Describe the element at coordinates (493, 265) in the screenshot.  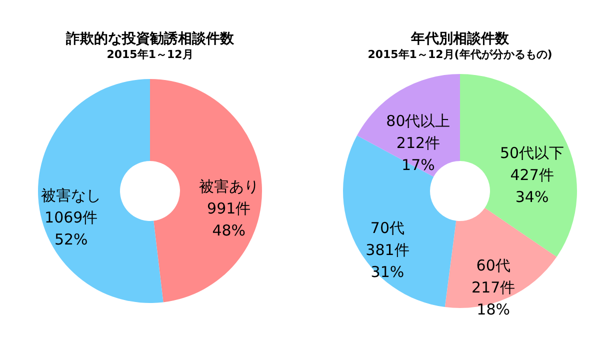
I see `slice-label: 60代` at that location.